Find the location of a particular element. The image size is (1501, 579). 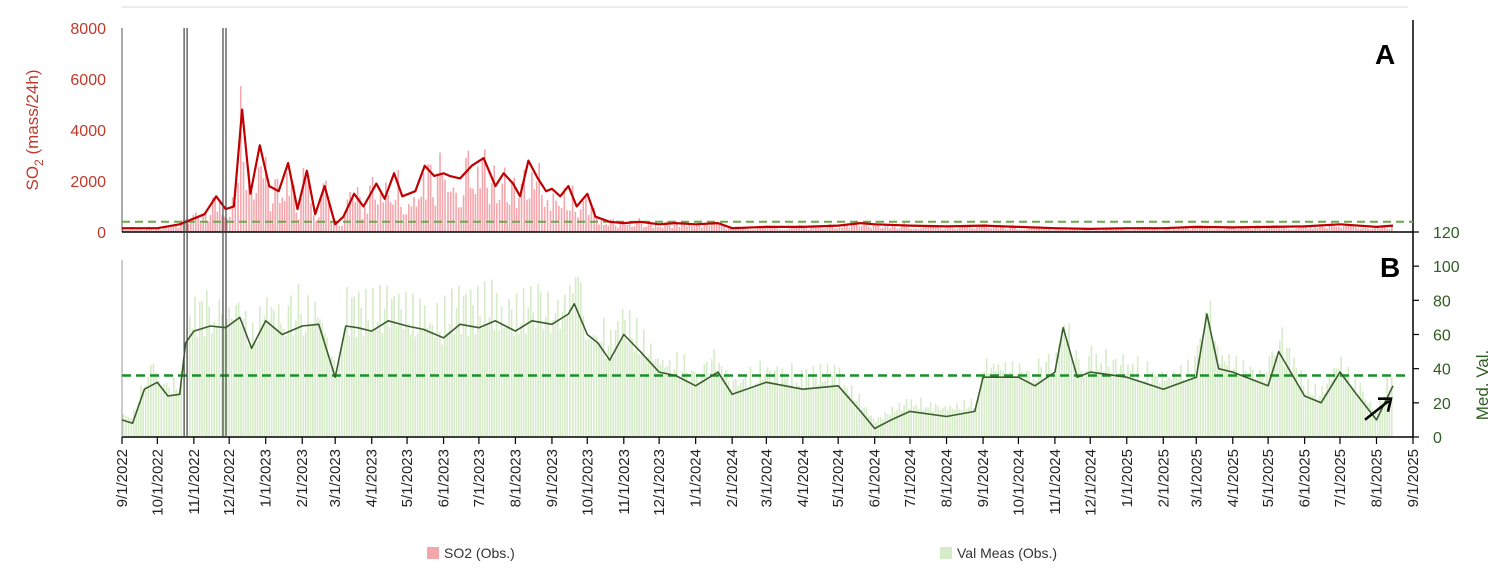

legend-swatch-val-meas is located at coordinates (946, 553).